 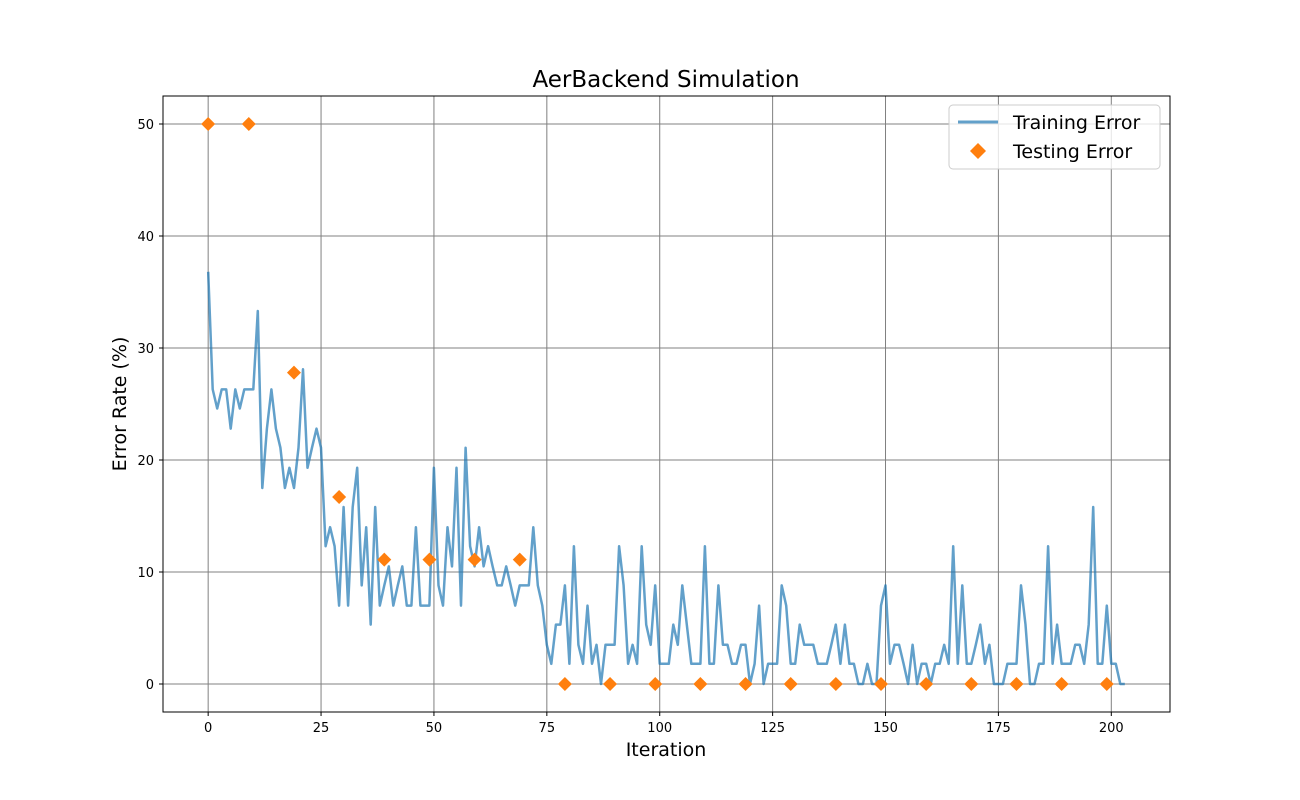 What do you see at coordinates (120, 404) in the screenshot?
I see `y-axis-title: Error Rate (%)` at bounding box center [120, 404].